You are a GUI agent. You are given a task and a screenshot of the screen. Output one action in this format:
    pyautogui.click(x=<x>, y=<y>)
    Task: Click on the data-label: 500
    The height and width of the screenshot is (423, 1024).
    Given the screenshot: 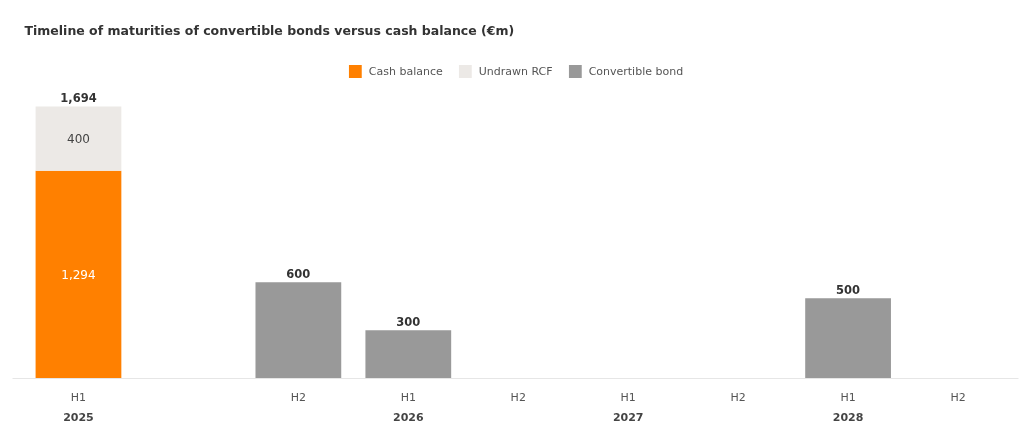 What is the action you would take?
    pyautogui.click(x=848, y=290)
    